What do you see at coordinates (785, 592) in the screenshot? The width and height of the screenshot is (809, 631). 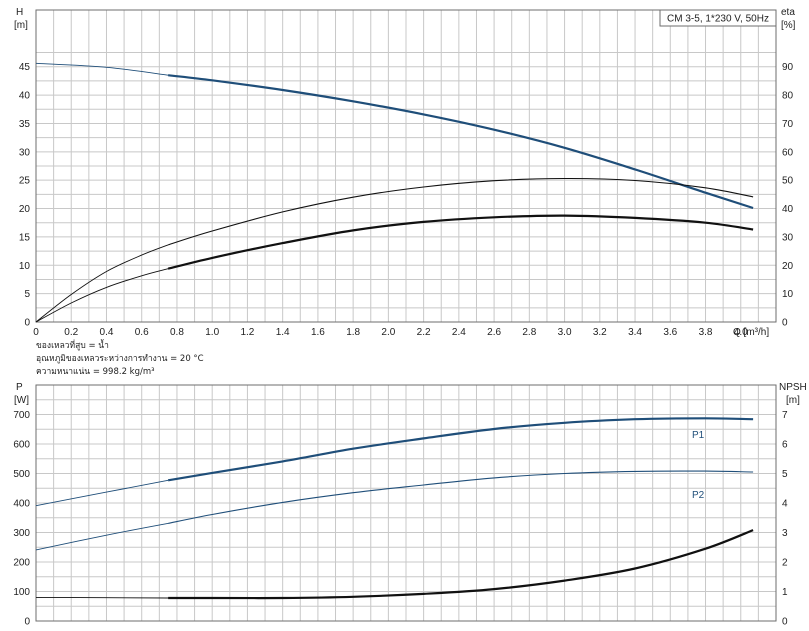 I see `right-tick-label: 1` at bounding box center [785, 592].